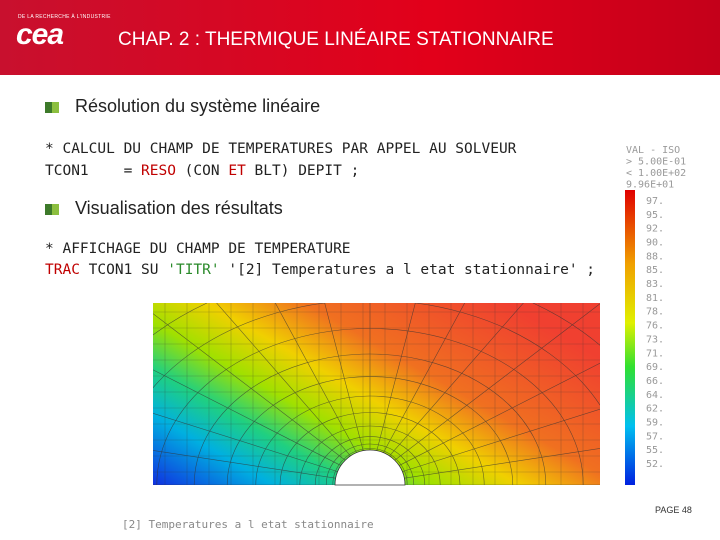 The height and width of the screenshot is (540, 720). Describe the element at coordinates (93, 171) in the screenshot. I see `code-text: TCON1 =` at that location.